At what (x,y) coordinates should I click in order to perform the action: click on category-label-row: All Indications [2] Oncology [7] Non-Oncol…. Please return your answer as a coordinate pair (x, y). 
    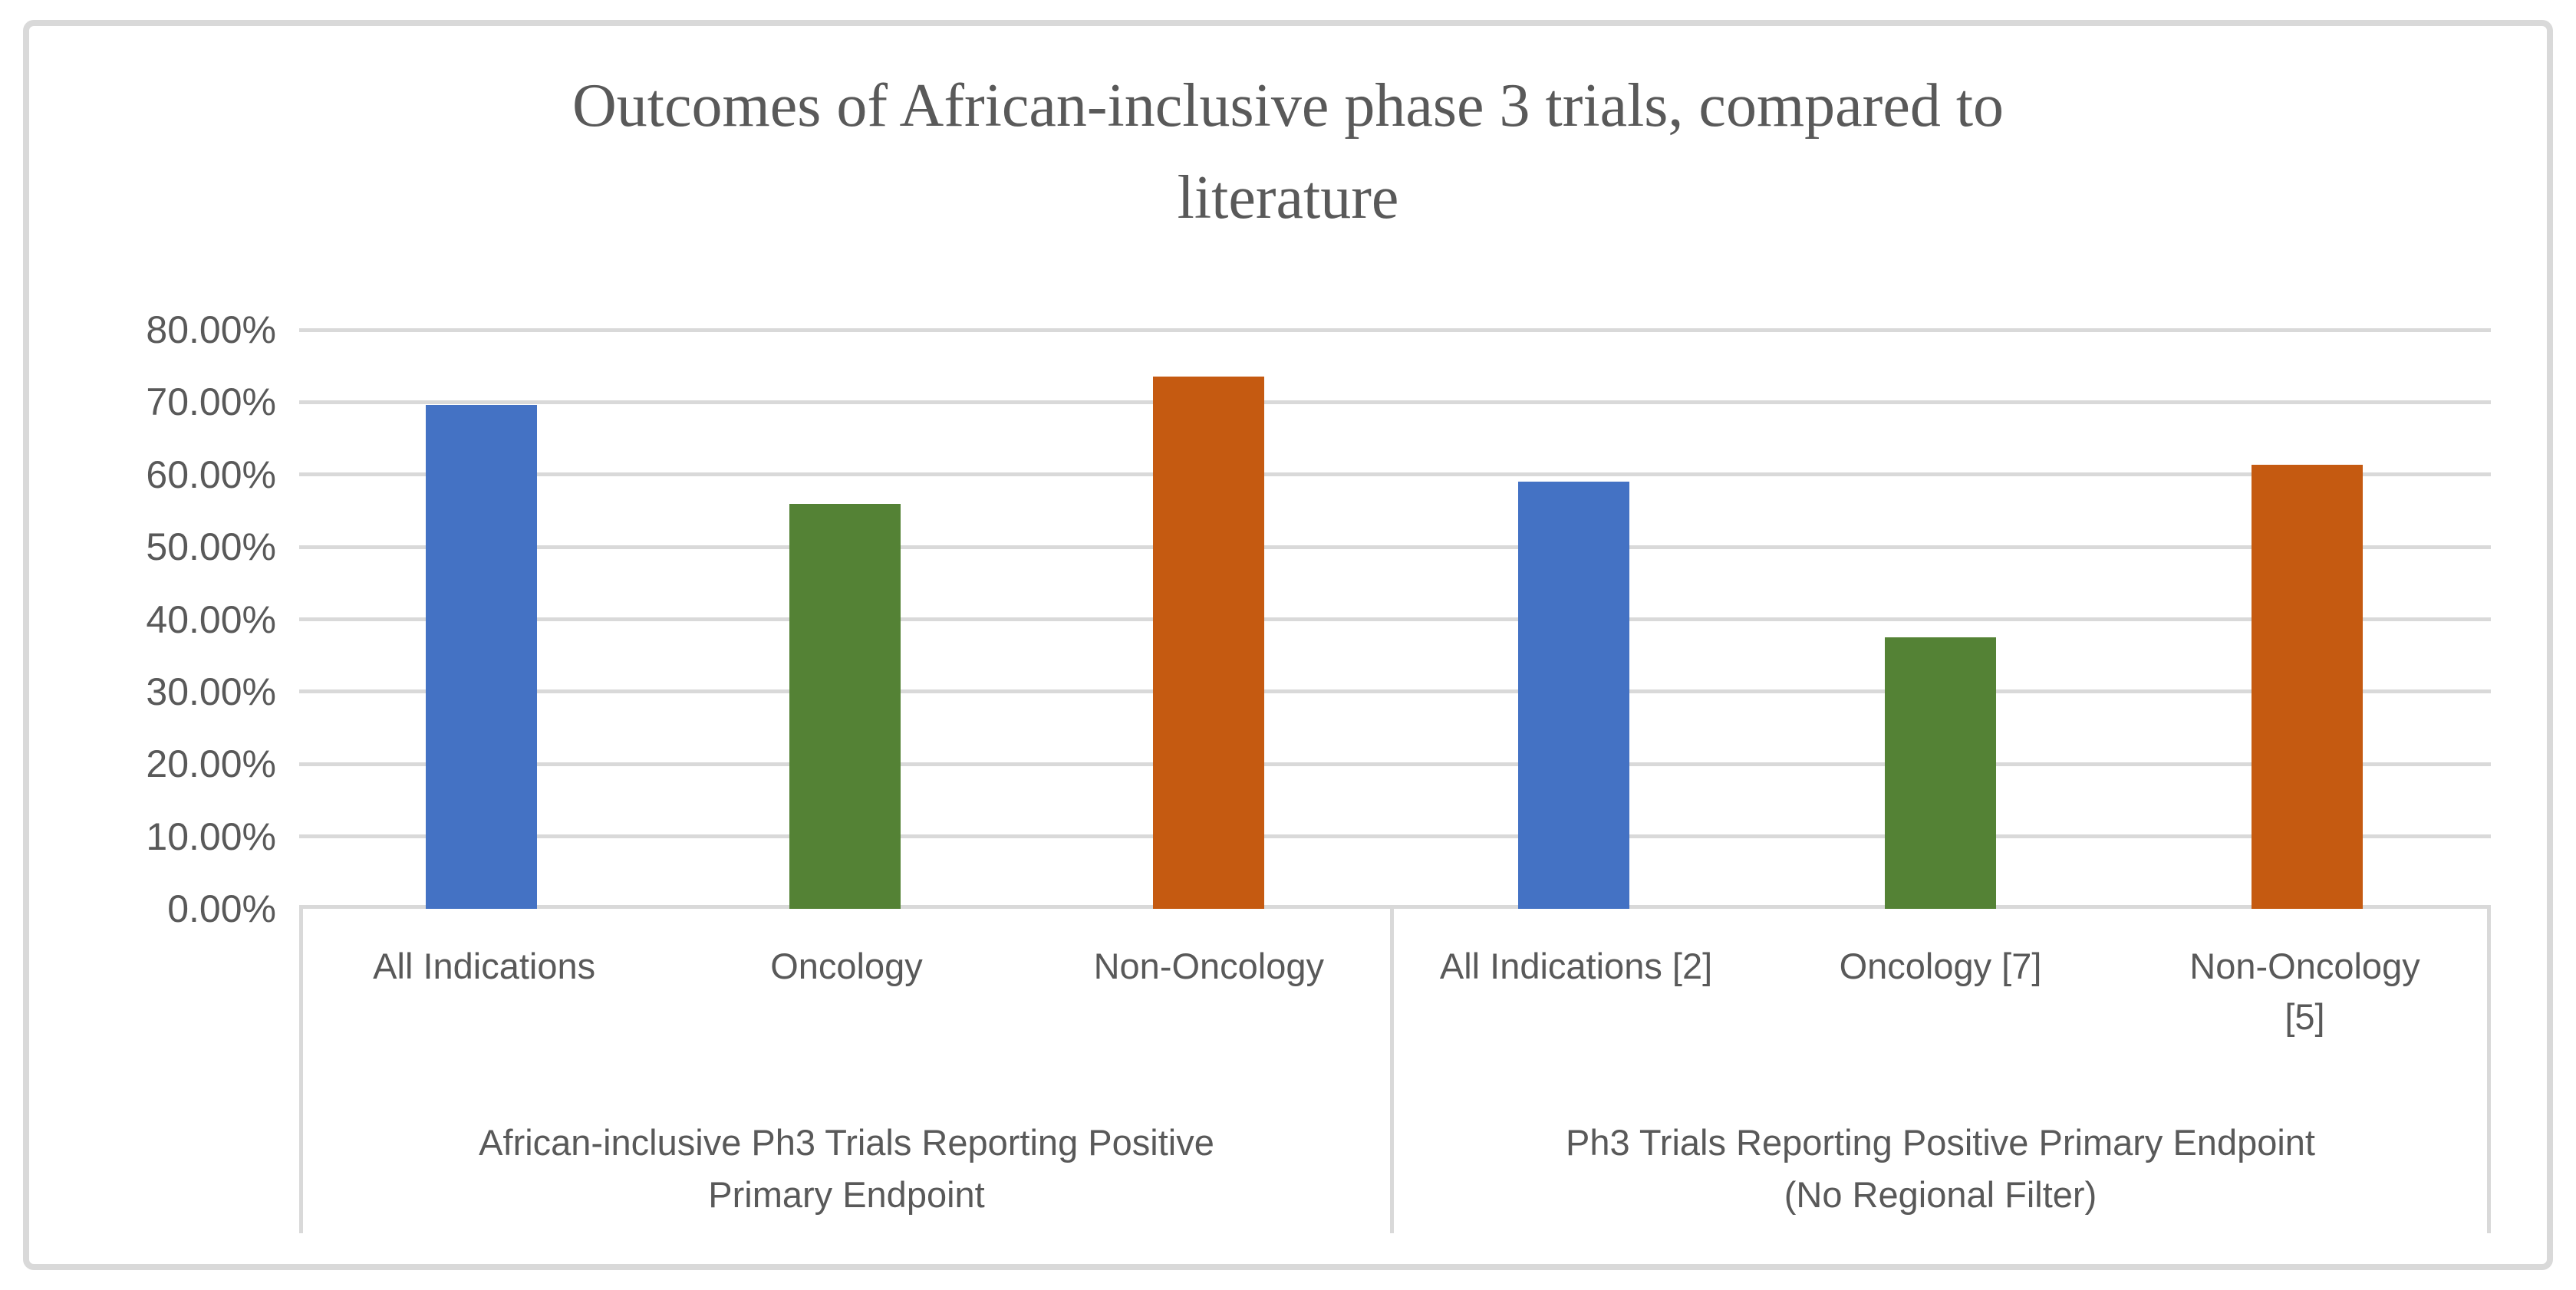
    Looking at the image, I should click on (1940, 991).